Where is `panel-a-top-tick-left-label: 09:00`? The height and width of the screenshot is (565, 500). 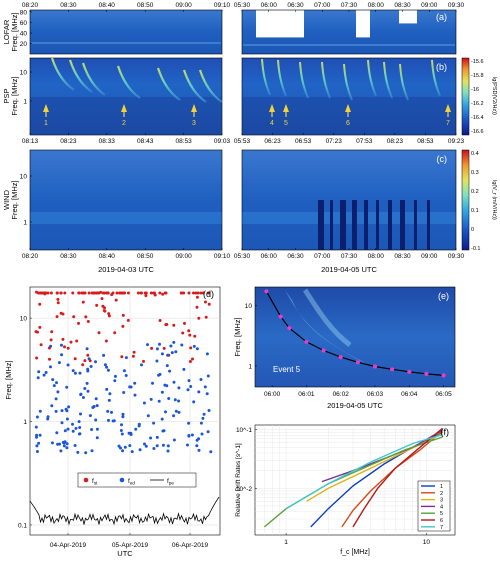 panel-a-top-tick-left-label: 09:00 is located at coordinates (183, 5).